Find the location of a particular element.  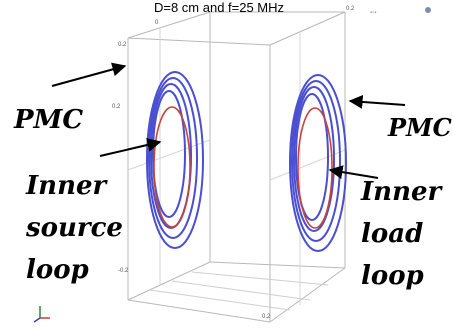

label-pmc-right: PMC is located at coordinates (419, 127).